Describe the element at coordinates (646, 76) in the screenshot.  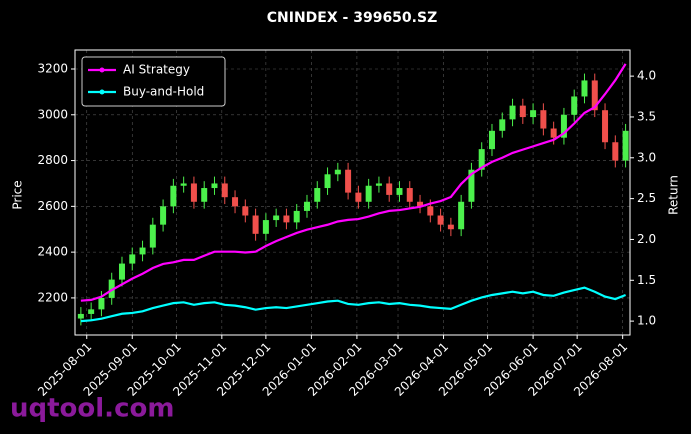
I see `y2-tick-label: 4.0` at that location.